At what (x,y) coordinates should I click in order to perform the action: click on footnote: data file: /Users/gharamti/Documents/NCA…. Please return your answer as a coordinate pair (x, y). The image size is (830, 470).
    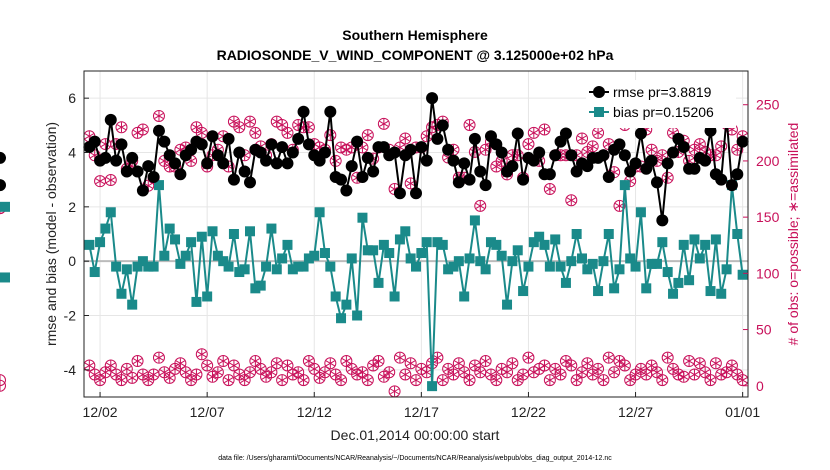
    Looking at the image, I should click on (415, 458).